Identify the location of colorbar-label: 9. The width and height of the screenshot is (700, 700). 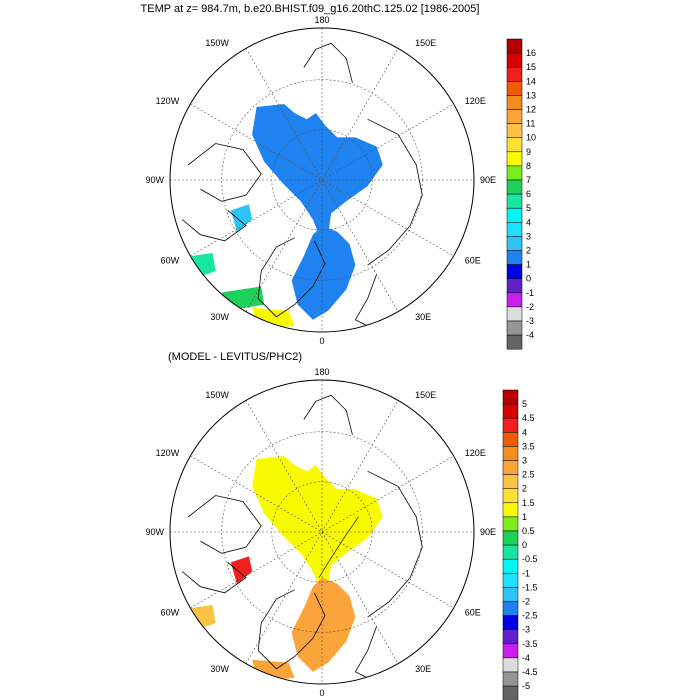
(528, 152).